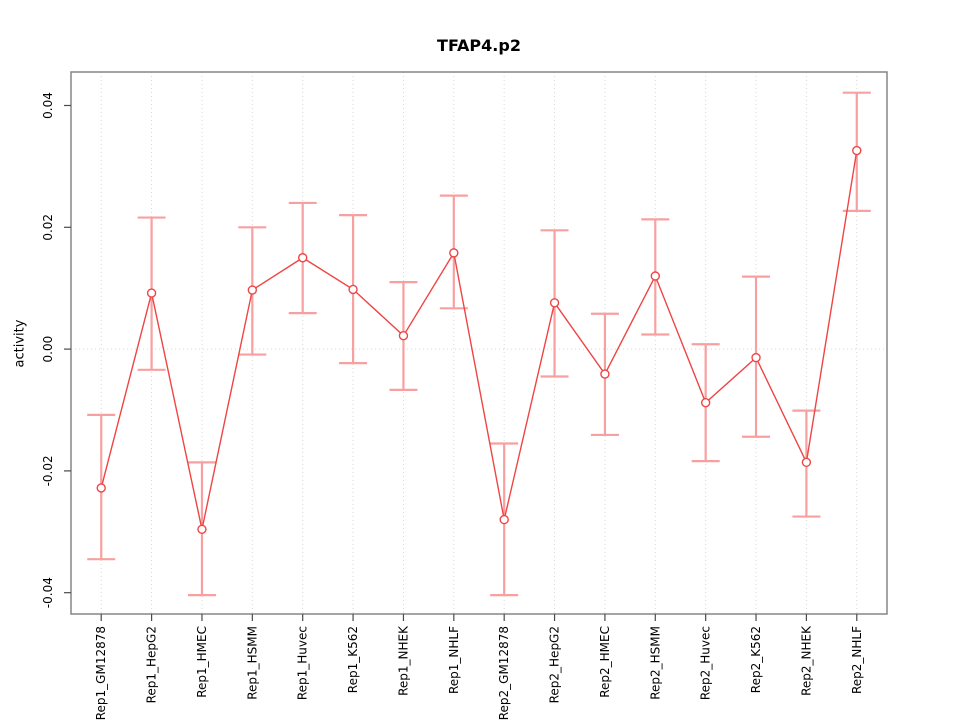 The image size is (960, 720). I want to click on x-tick-label: Rep1_HMEC, so click(202, 662).